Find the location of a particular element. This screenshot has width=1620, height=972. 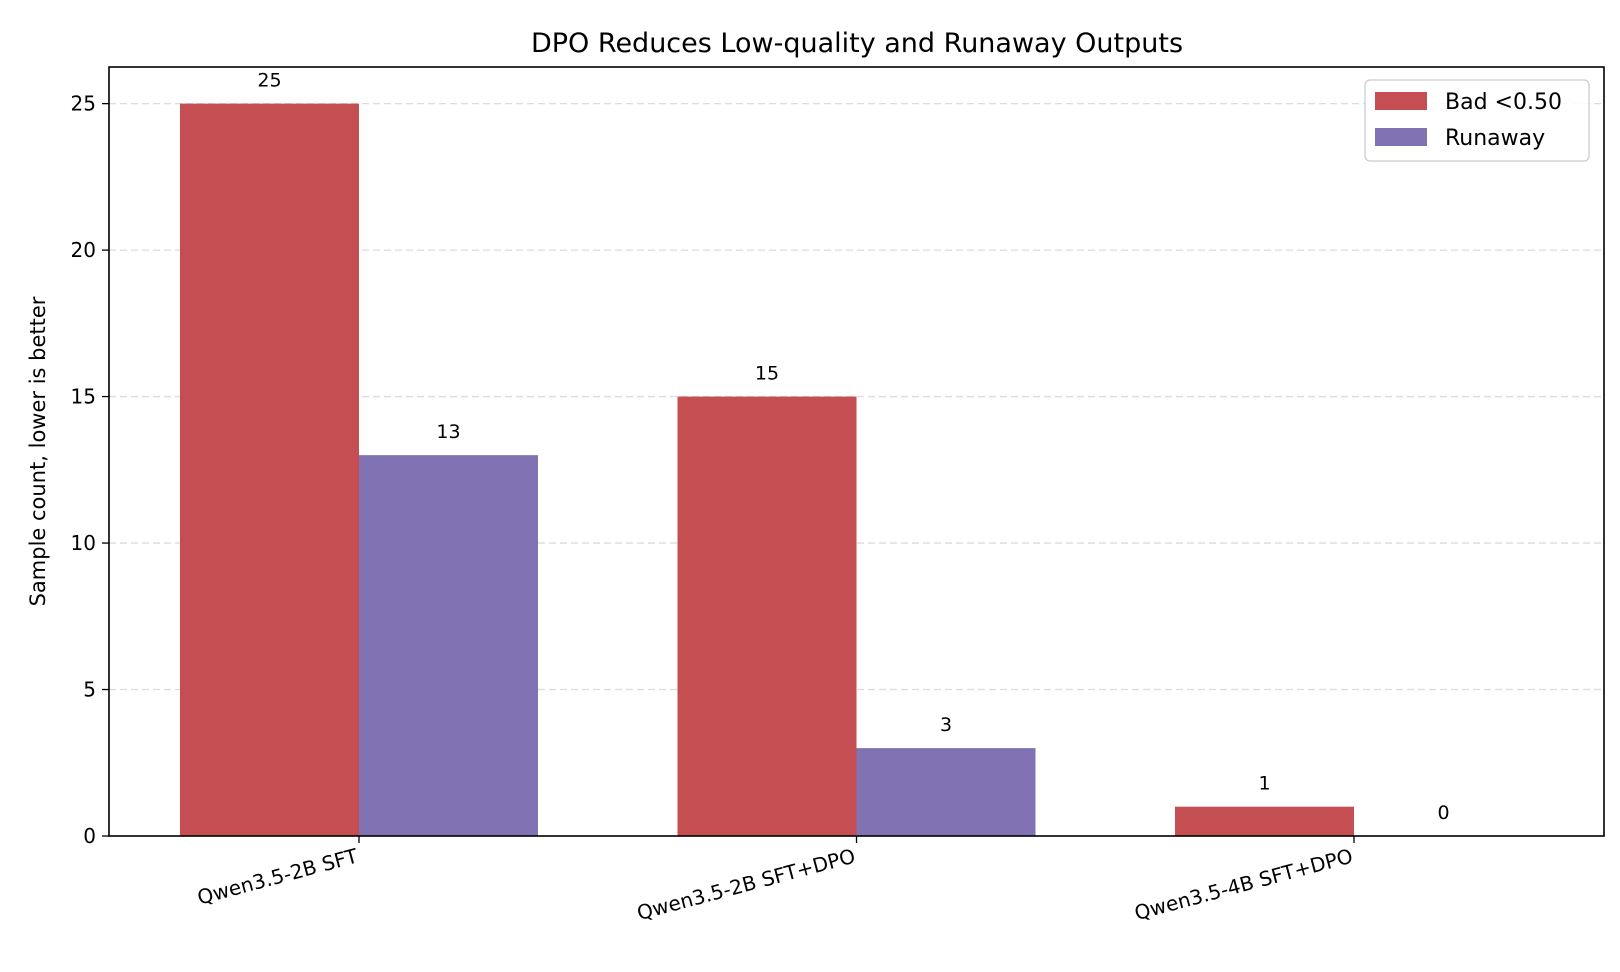

legend-entry-label: Runaway is located at coordinates (1495, 138).